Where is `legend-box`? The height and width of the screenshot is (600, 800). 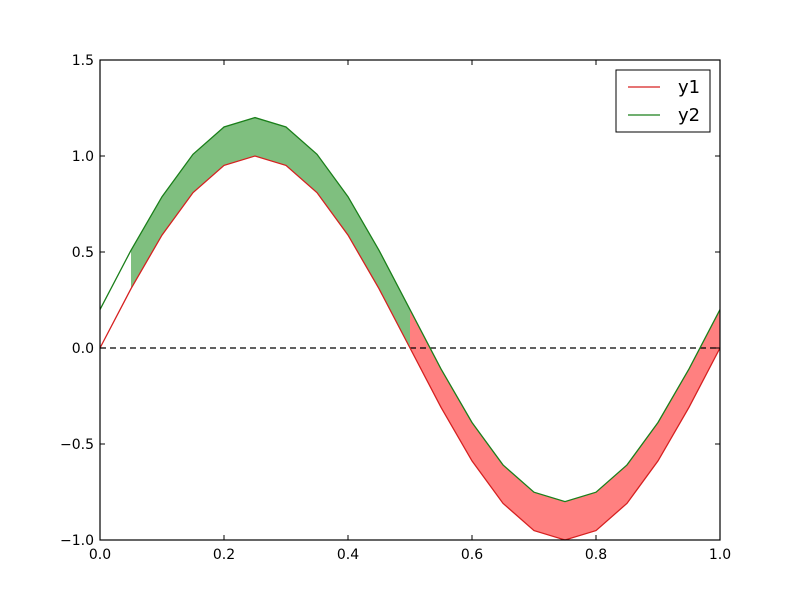
legend-box is located at coordinates (663, 101).